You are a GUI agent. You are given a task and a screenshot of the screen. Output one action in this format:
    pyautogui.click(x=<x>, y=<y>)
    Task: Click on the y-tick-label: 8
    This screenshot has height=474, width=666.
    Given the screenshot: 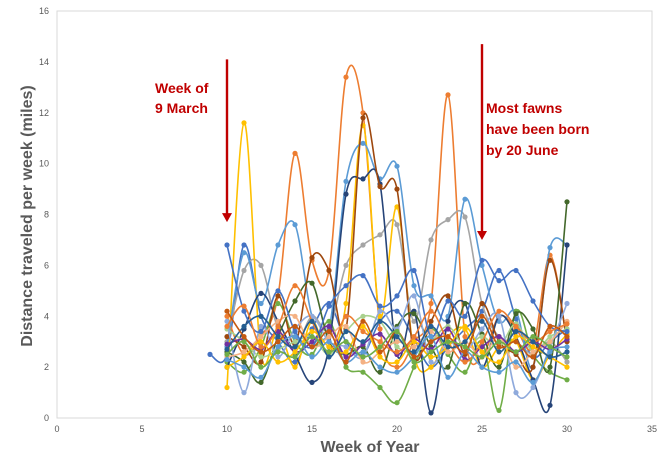 What is the action you would take?
    pyautogui.click(x=46, y=215)
    